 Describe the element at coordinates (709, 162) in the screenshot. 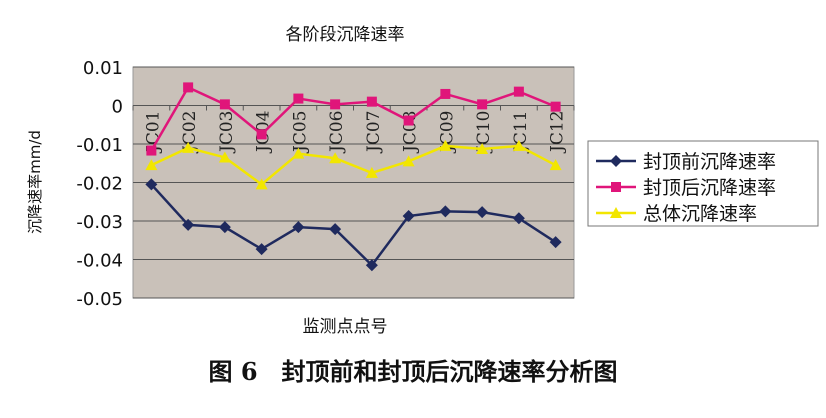

I see `legend-label: 封顶前沉降速率` at that location.